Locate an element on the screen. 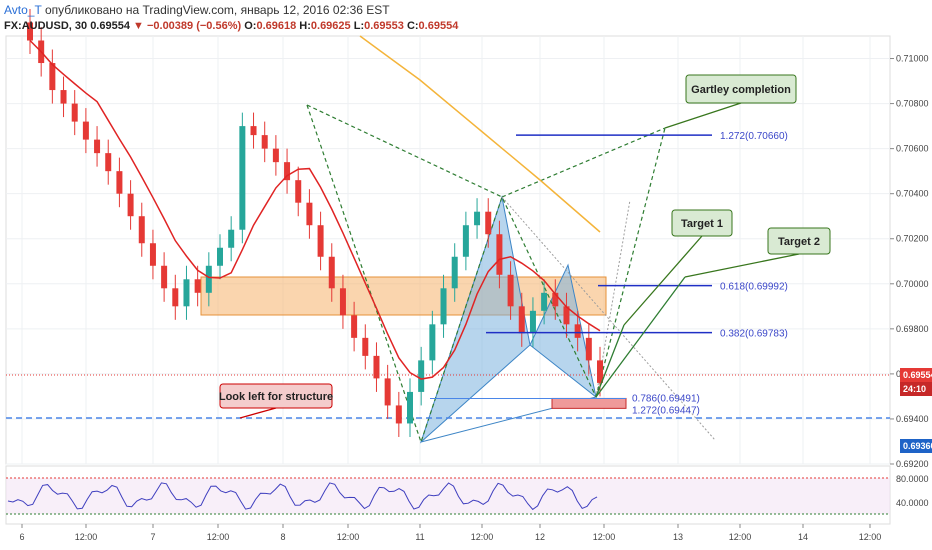  price-change: −0.00389 (−0.56%) is located at coordinates (194, 26).